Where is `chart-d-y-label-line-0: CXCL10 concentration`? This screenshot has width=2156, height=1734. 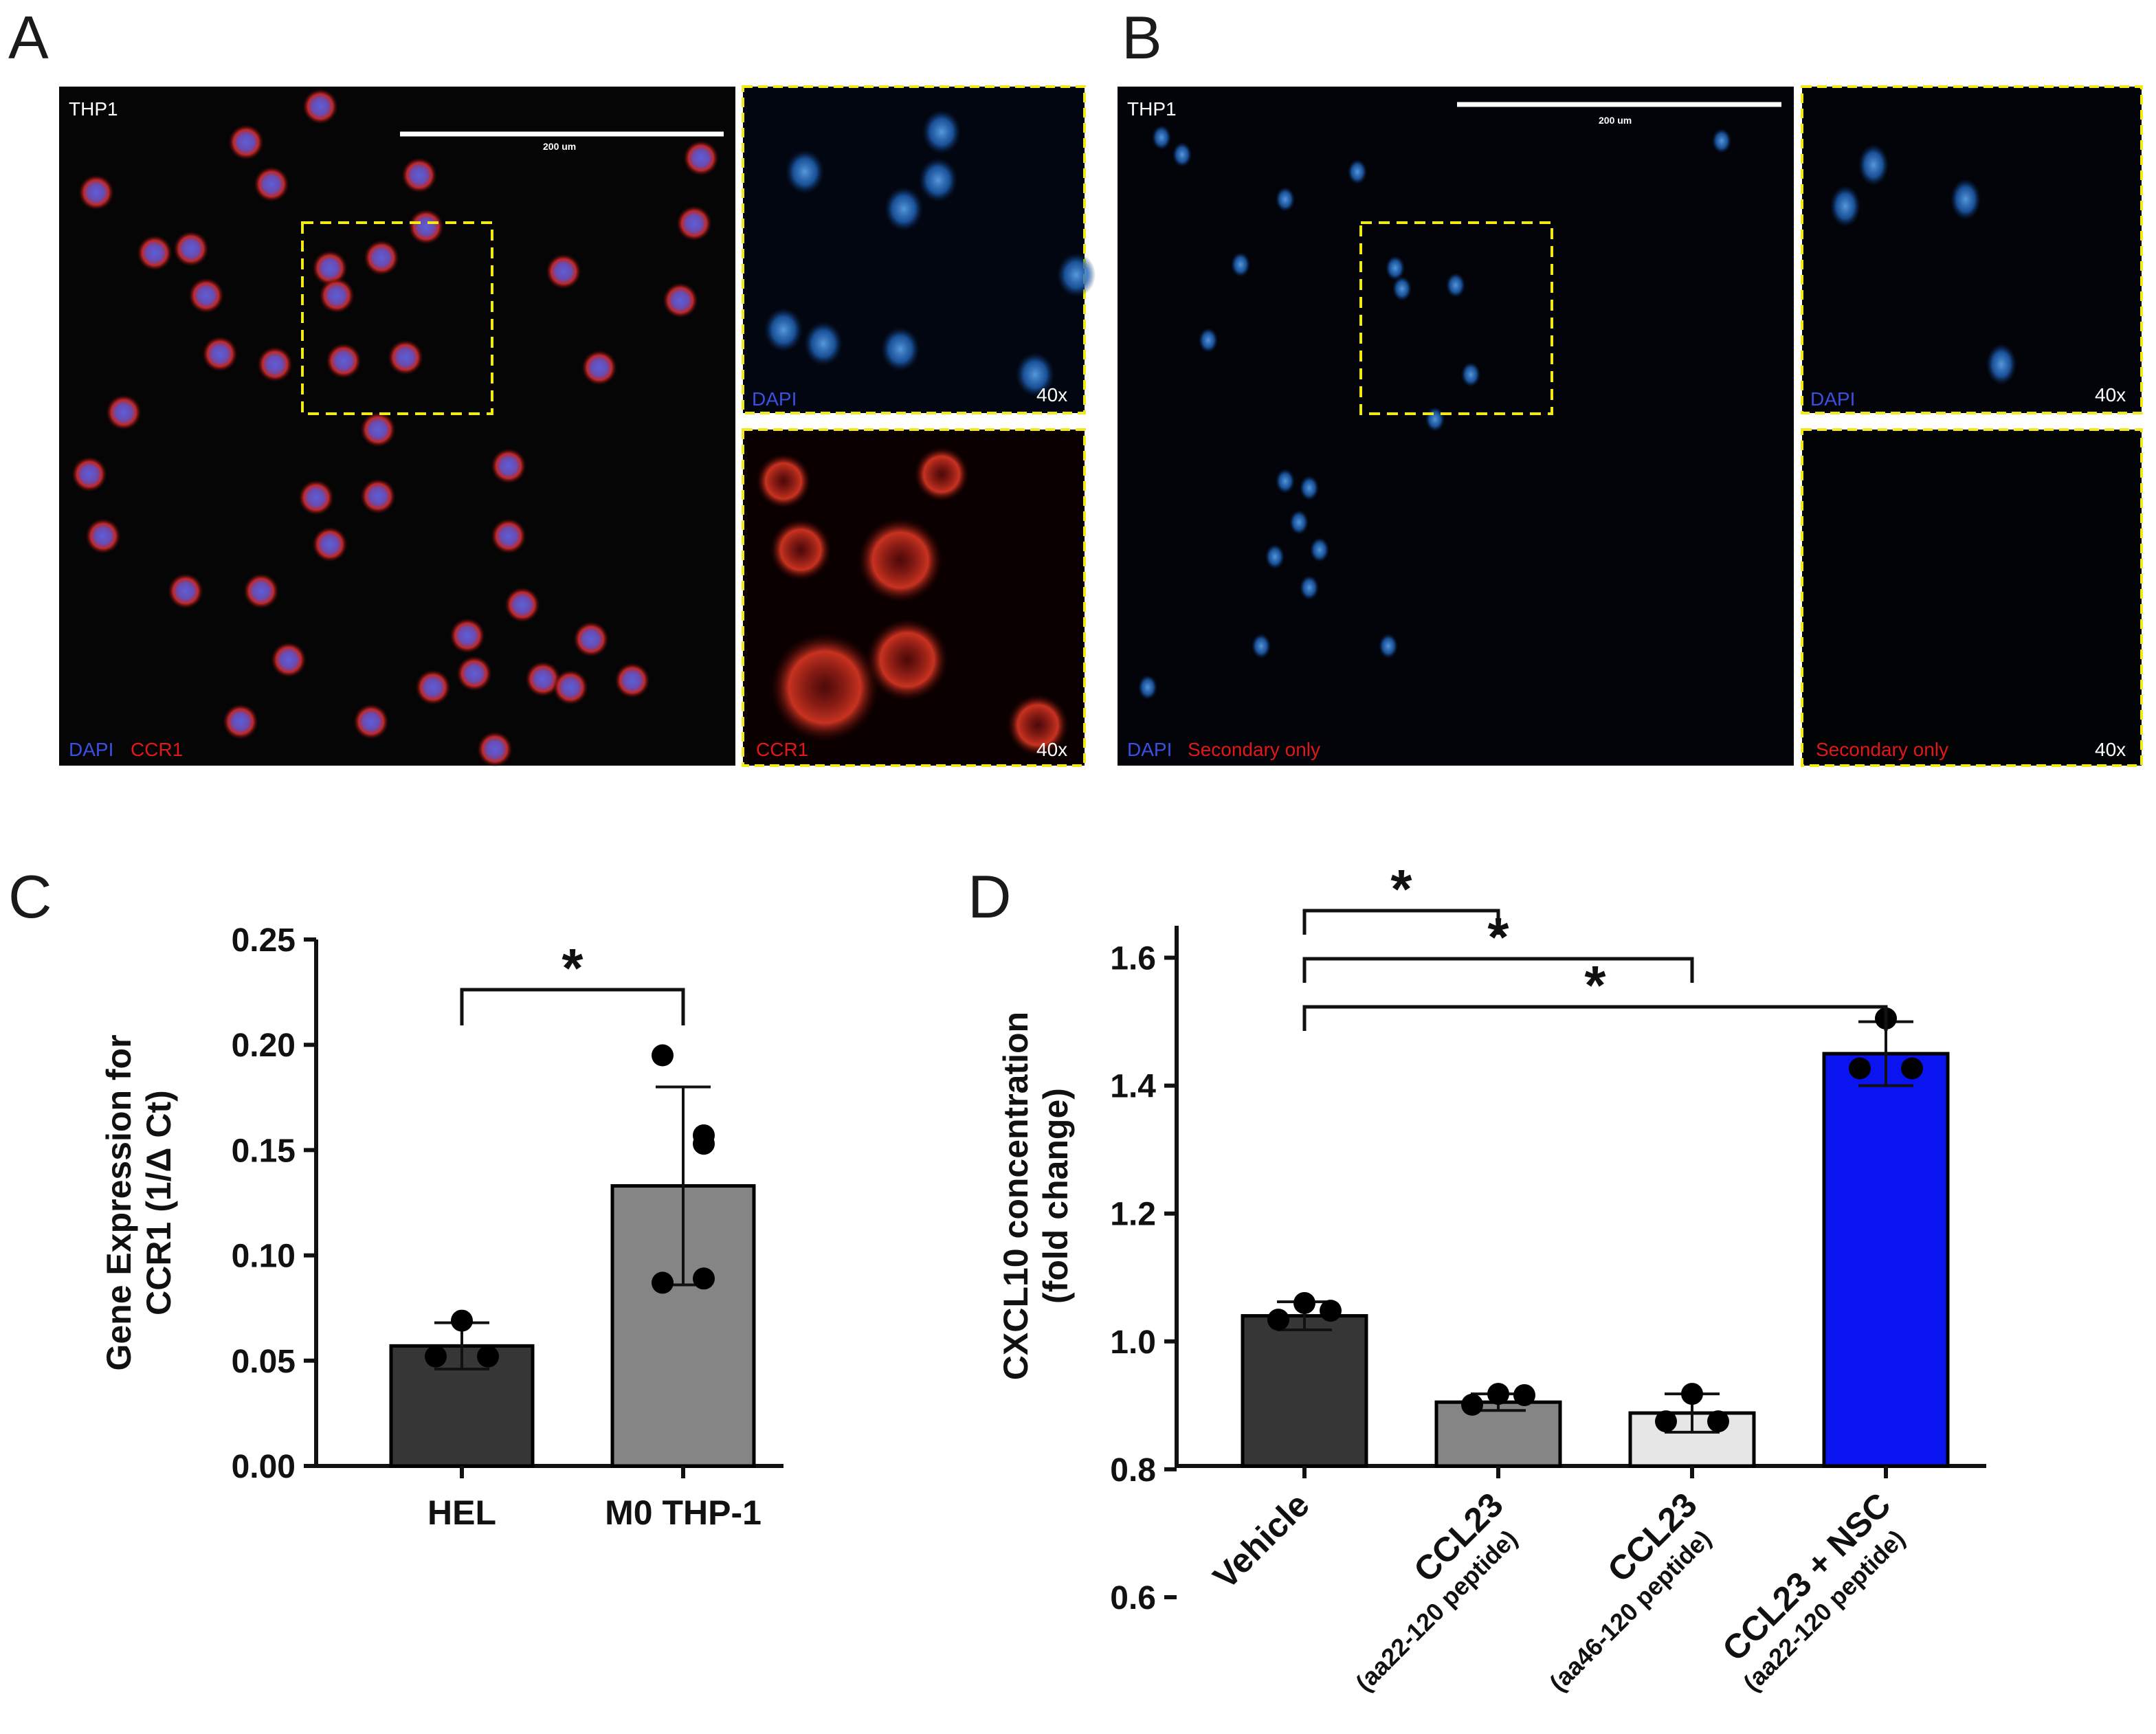 chart-d-y-label-line-0: CXCL10 concentration is located at coordinates (1016, 1196).